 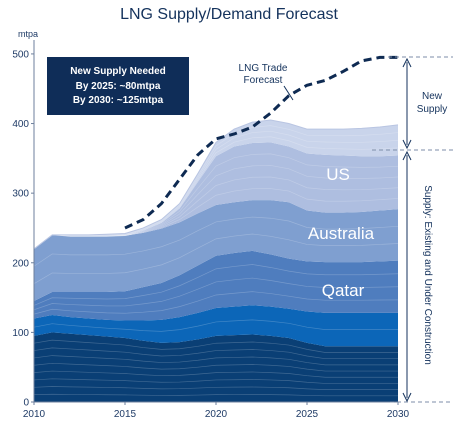 I want to click on trade-forecast-annotation-line-1: LNG Trade, so click(x=263, y=68).